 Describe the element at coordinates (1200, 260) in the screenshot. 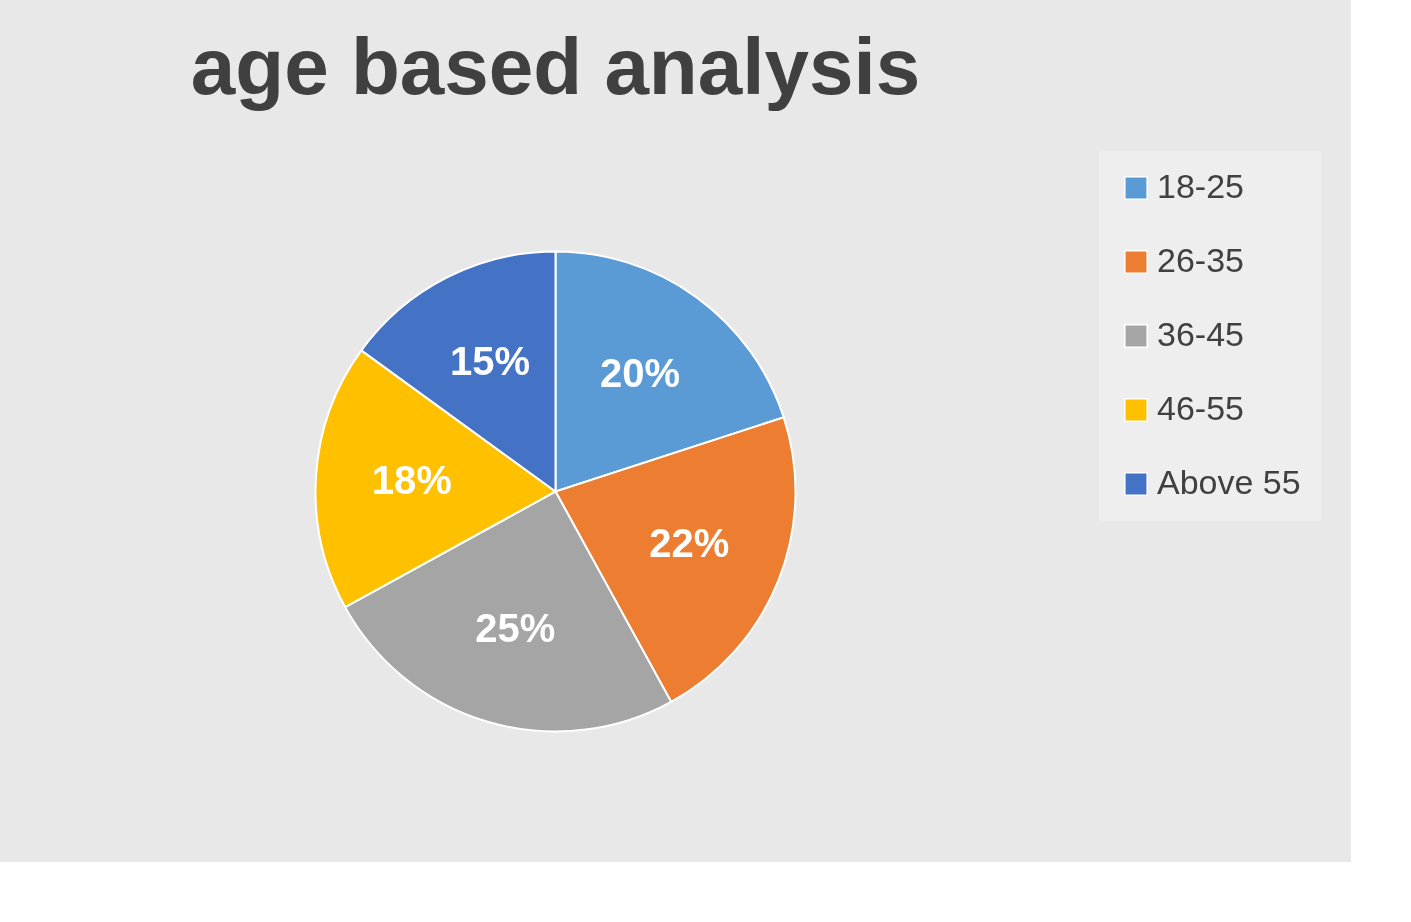

I see `legend-label: 26-35` at that location.